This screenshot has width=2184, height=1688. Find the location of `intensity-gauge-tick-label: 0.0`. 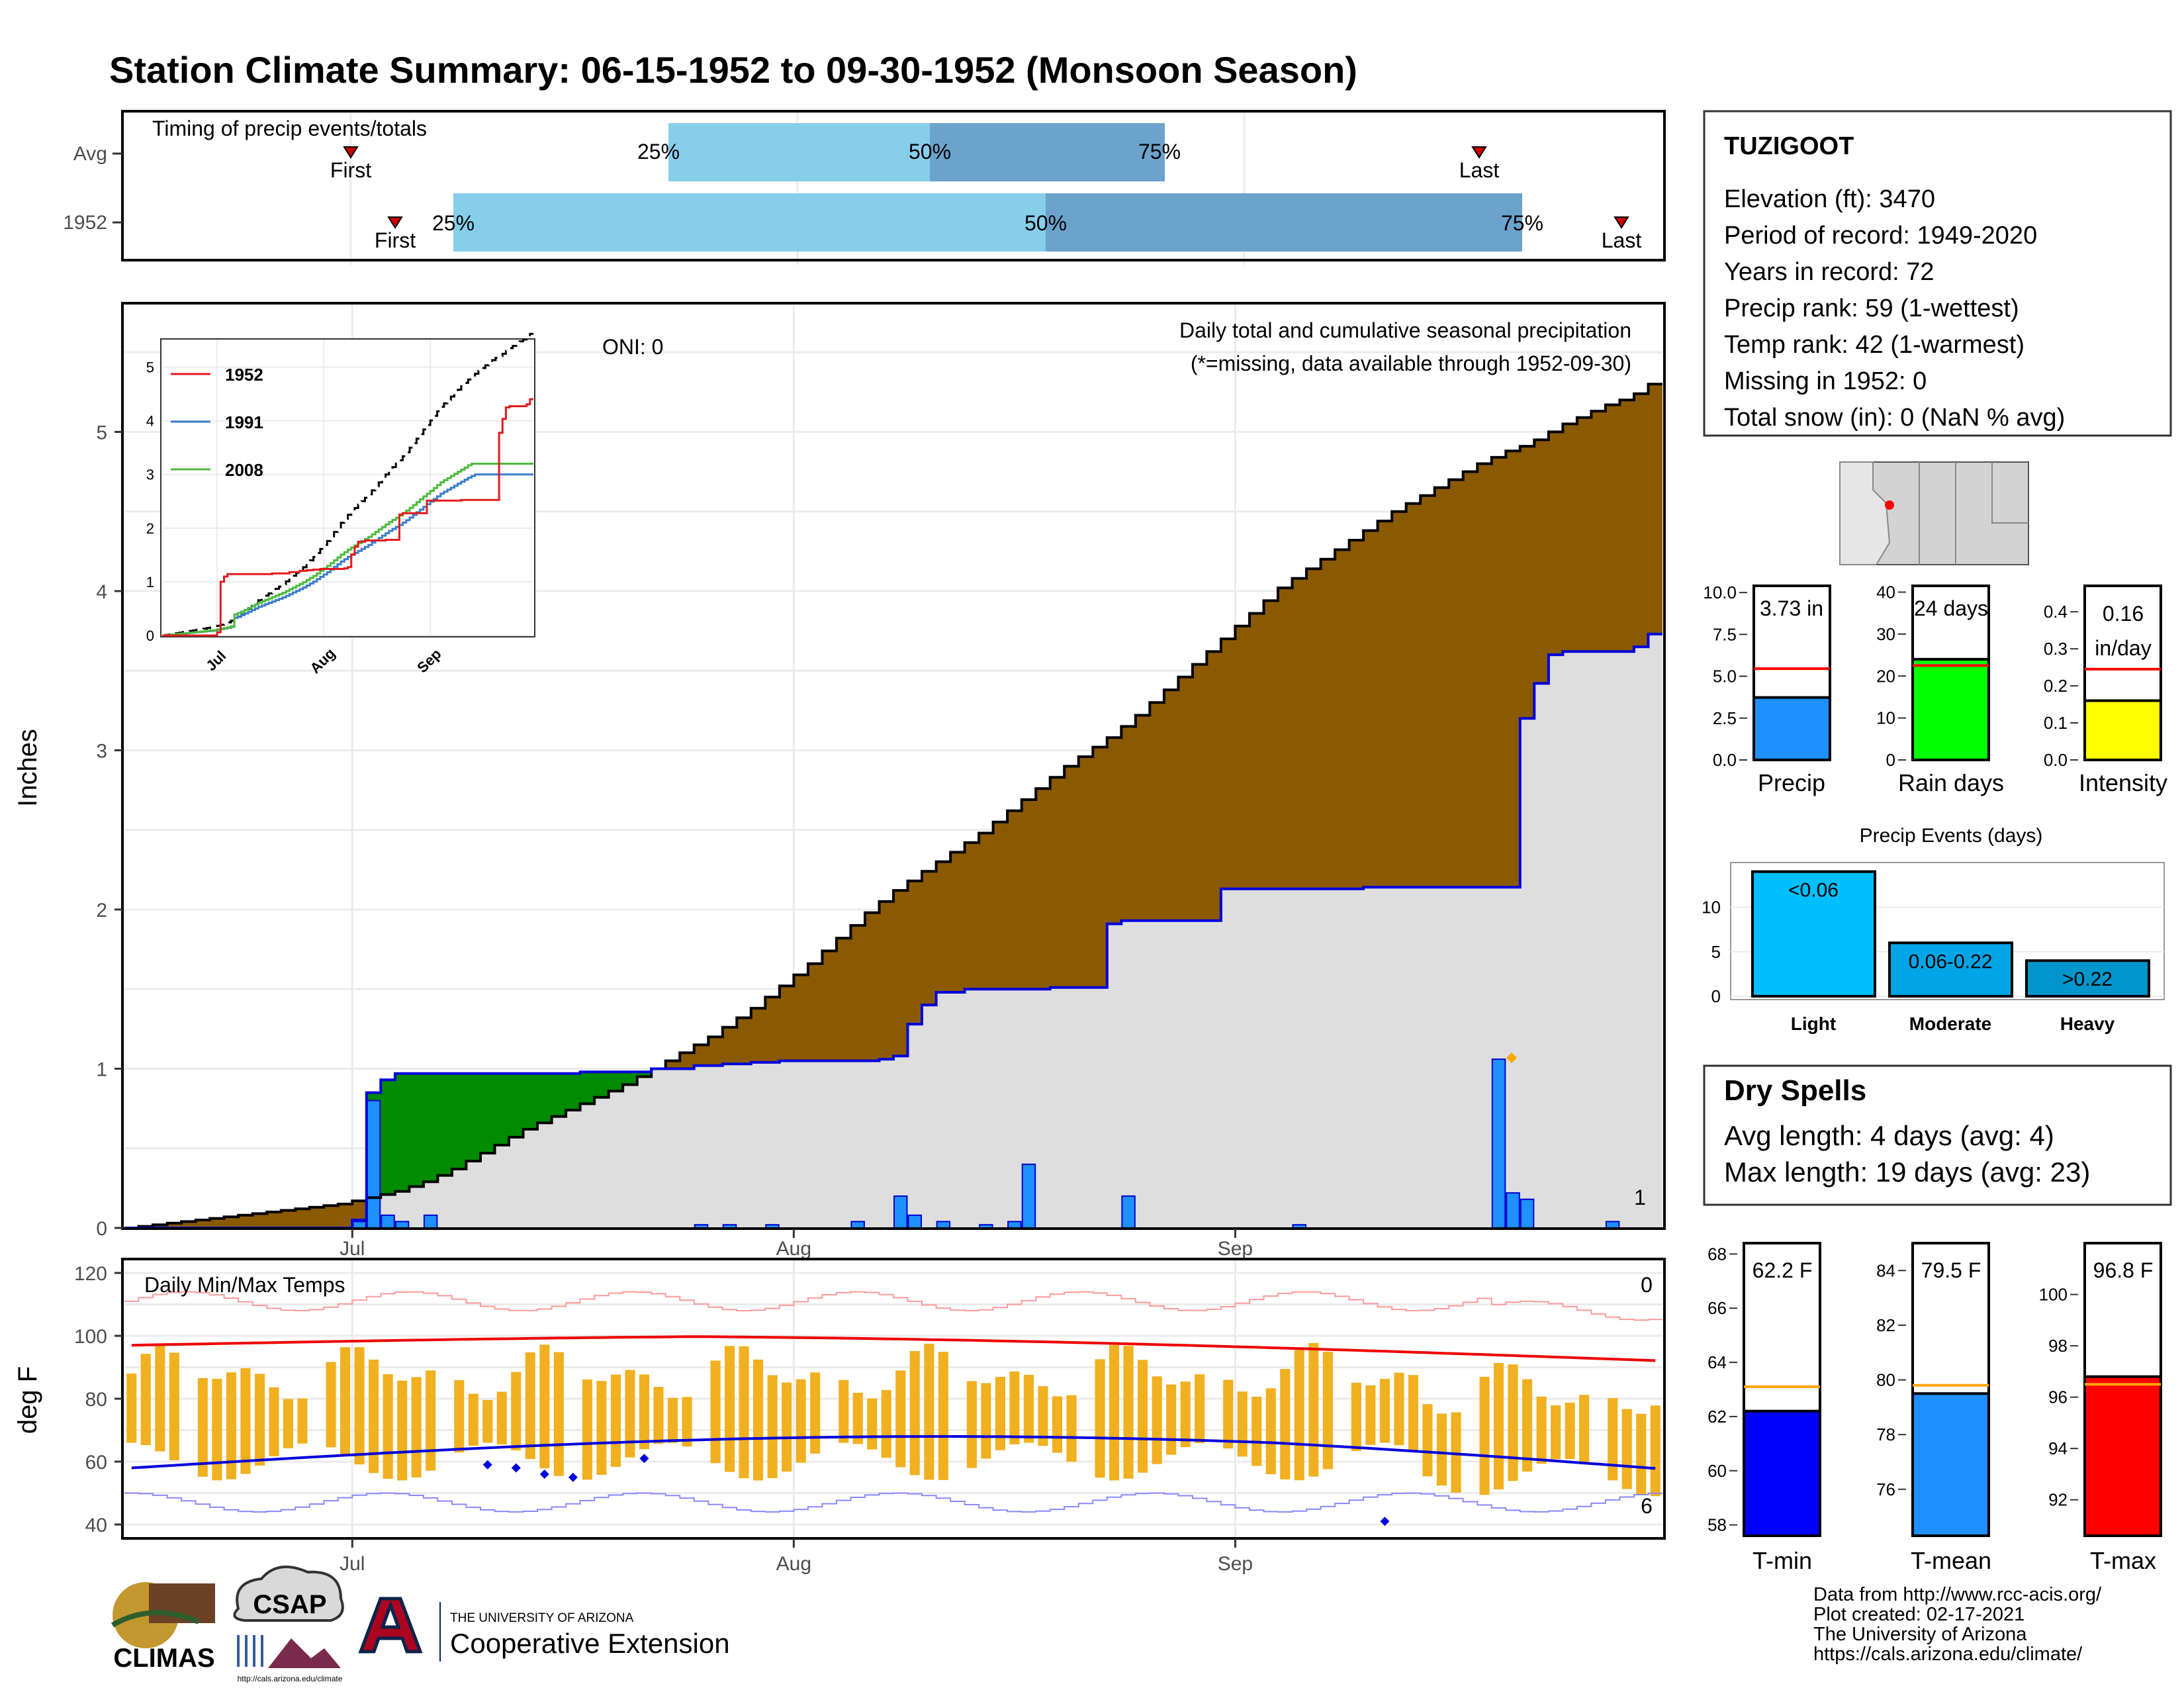

intensity-gauge-tick-label: 0.0 is located at coordinates (2056, 760).